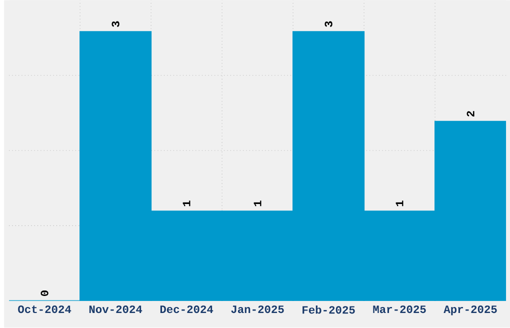 This screenshot has height=328, width=510. What do you see at coordinates (328, 310) in the screenshot?
I see `x-tick-label: Feb-2025` at bounding box center [328, 310].